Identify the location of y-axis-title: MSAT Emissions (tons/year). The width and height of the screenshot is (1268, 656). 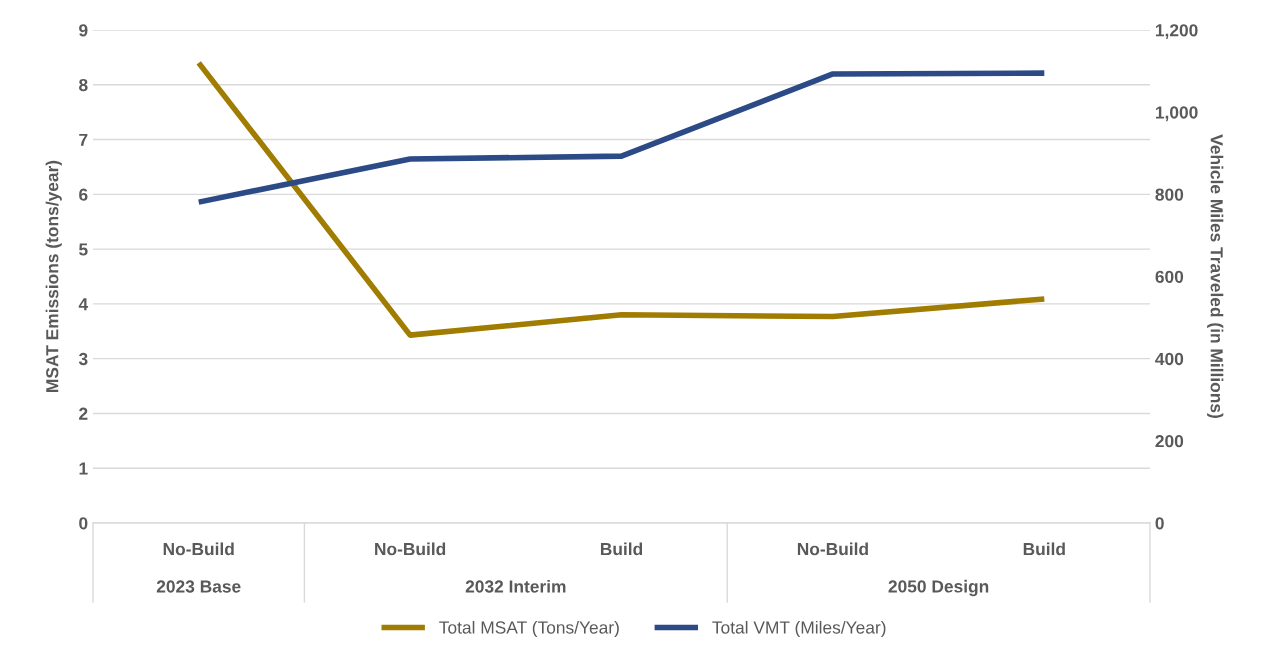
(53, 276).